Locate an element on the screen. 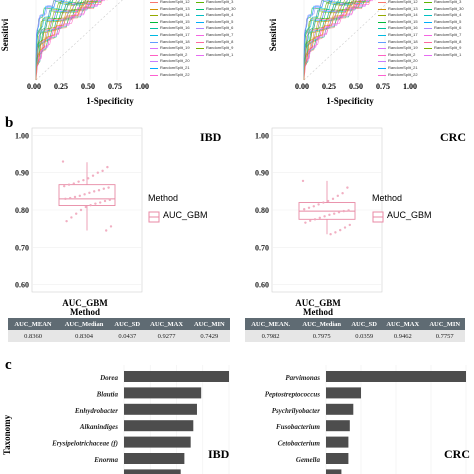 The height and width of the screenshot is (474, 474). roc-left-plot is located at coordinates (90, 40).